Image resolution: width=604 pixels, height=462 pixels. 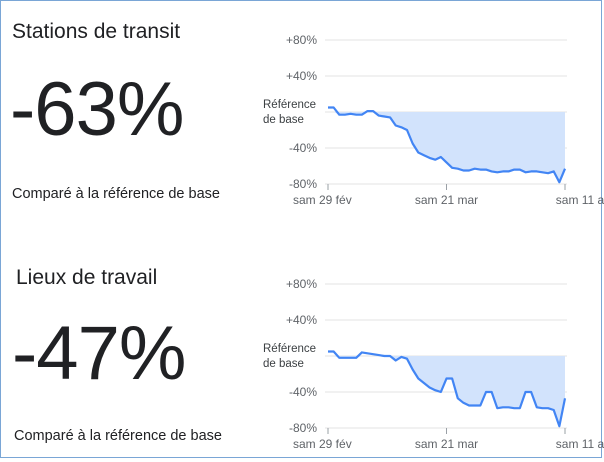 What do you see at coordinates (96, 110) in the screenshot?
I see `headline-percentage: -63%` at bounding box center [96, 110].